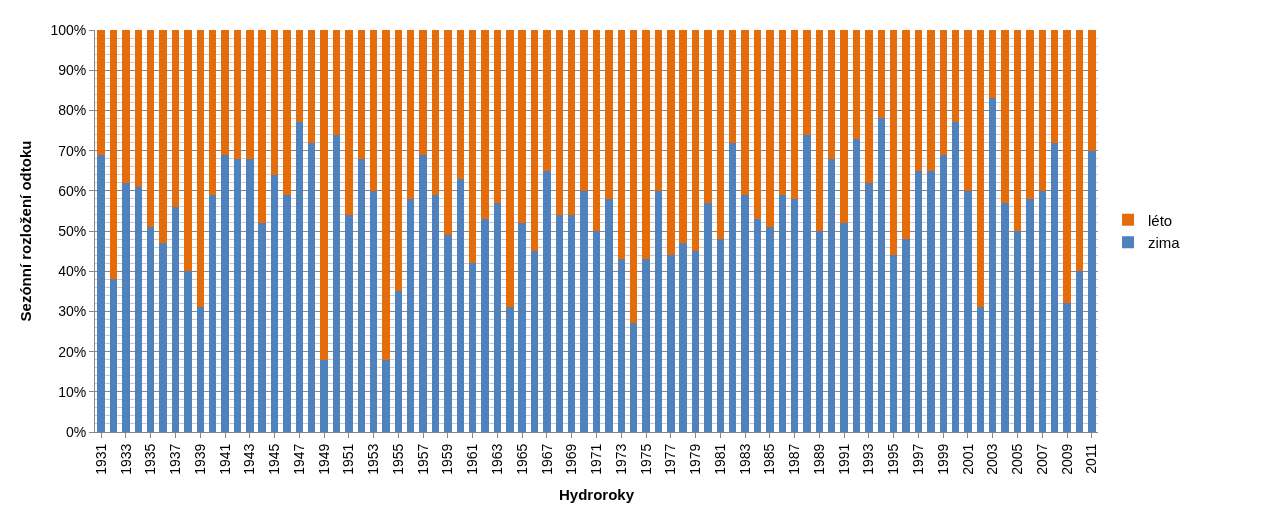  What do you see at coordinates (150, 459) in the screenshot?
I see `x-tick-label: 1935` at bounding box center [150, 459].